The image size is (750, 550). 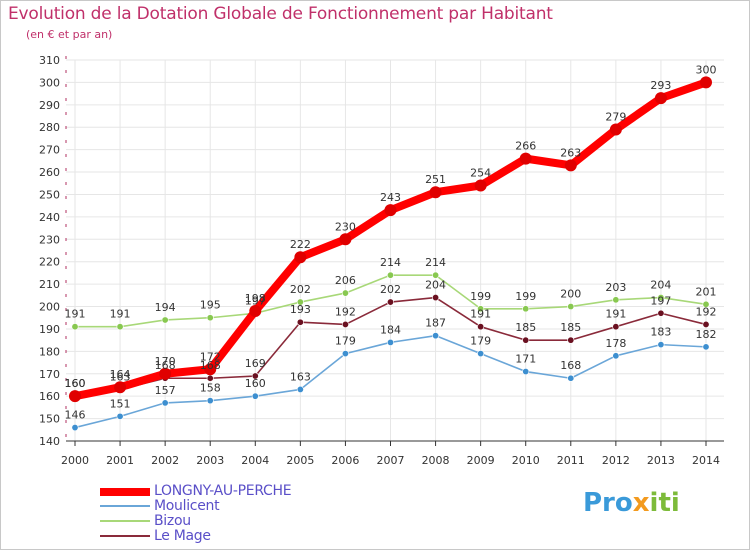 I want to click on data-label: 172, so click(x=210, y=356).